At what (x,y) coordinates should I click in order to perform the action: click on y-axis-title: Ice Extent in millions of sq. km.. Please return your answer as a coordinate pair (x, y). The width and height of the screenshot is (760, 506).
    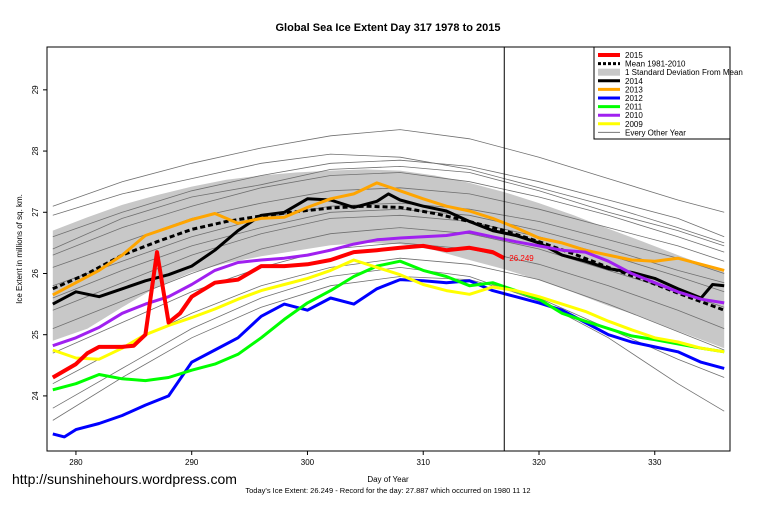
    Looking at the image, I should click on (19, 249).